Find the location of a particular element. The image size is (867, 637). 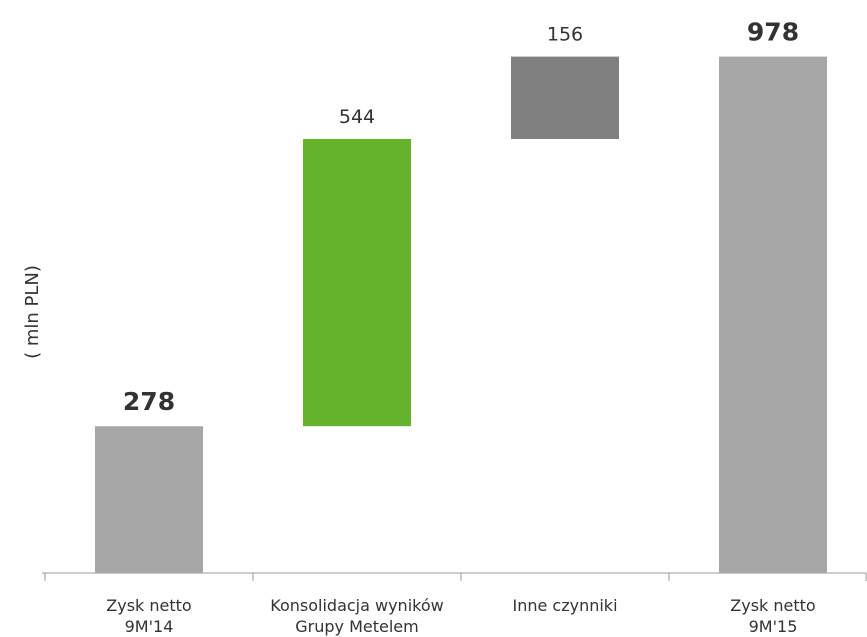

value-label: 156 is located at coordinates (565, 35).